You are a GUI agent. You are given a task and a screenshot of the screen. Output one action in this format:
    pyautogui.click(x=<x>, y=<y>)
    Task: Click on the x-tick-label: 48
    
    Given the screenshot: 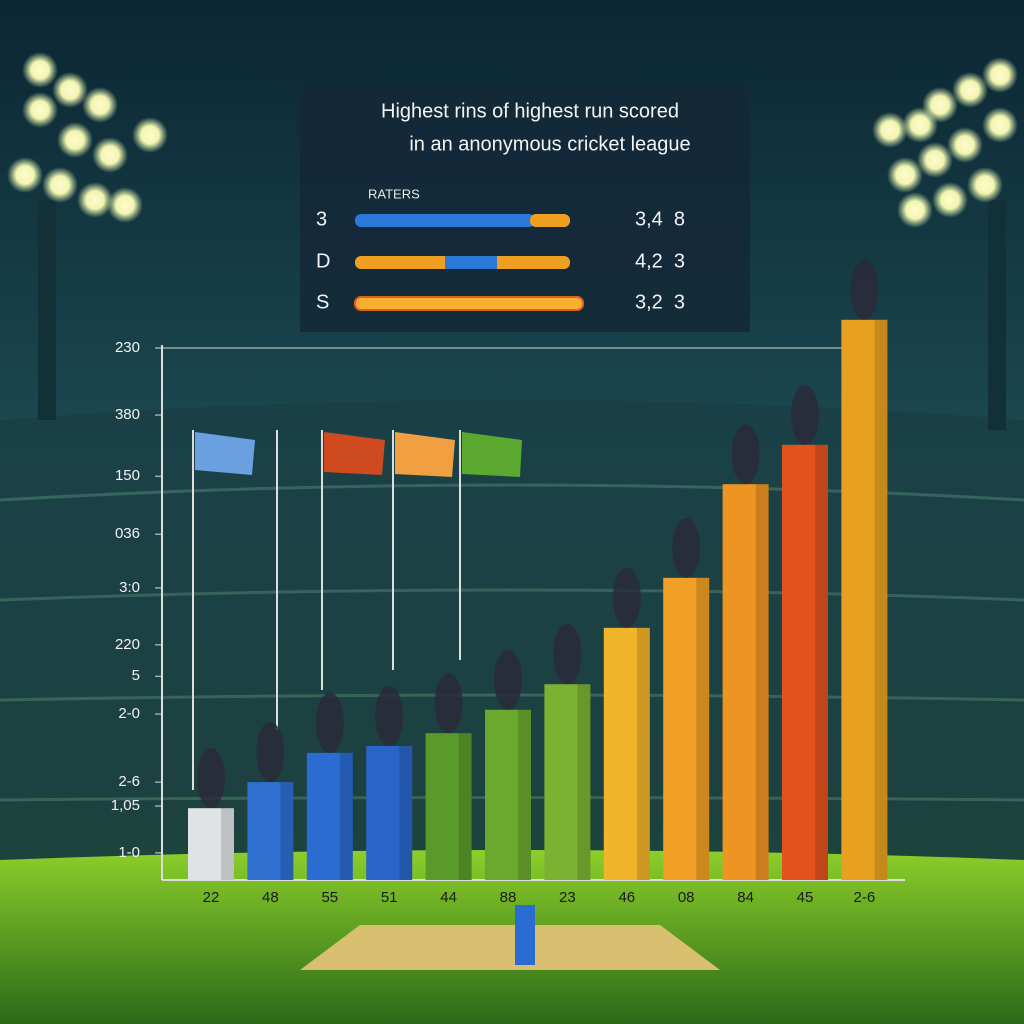 What is the action you would take?
    pyautogui.click(x=270, y=897)
    